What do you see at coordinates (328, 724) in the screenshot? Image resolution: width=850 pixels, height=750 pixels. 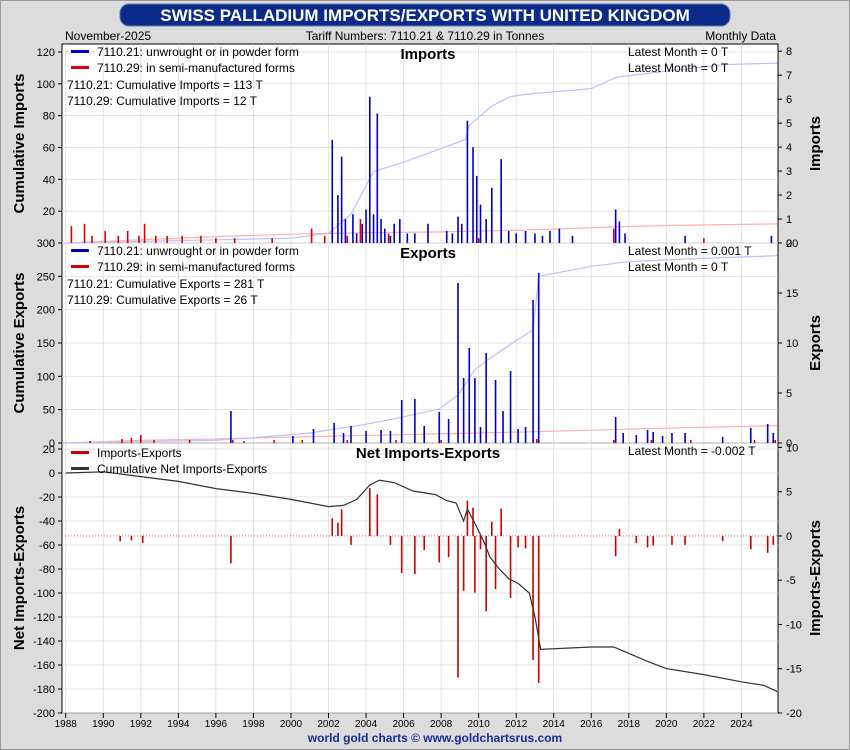 I see `x-tick-label: 2002` at bounding box center [328, 724].